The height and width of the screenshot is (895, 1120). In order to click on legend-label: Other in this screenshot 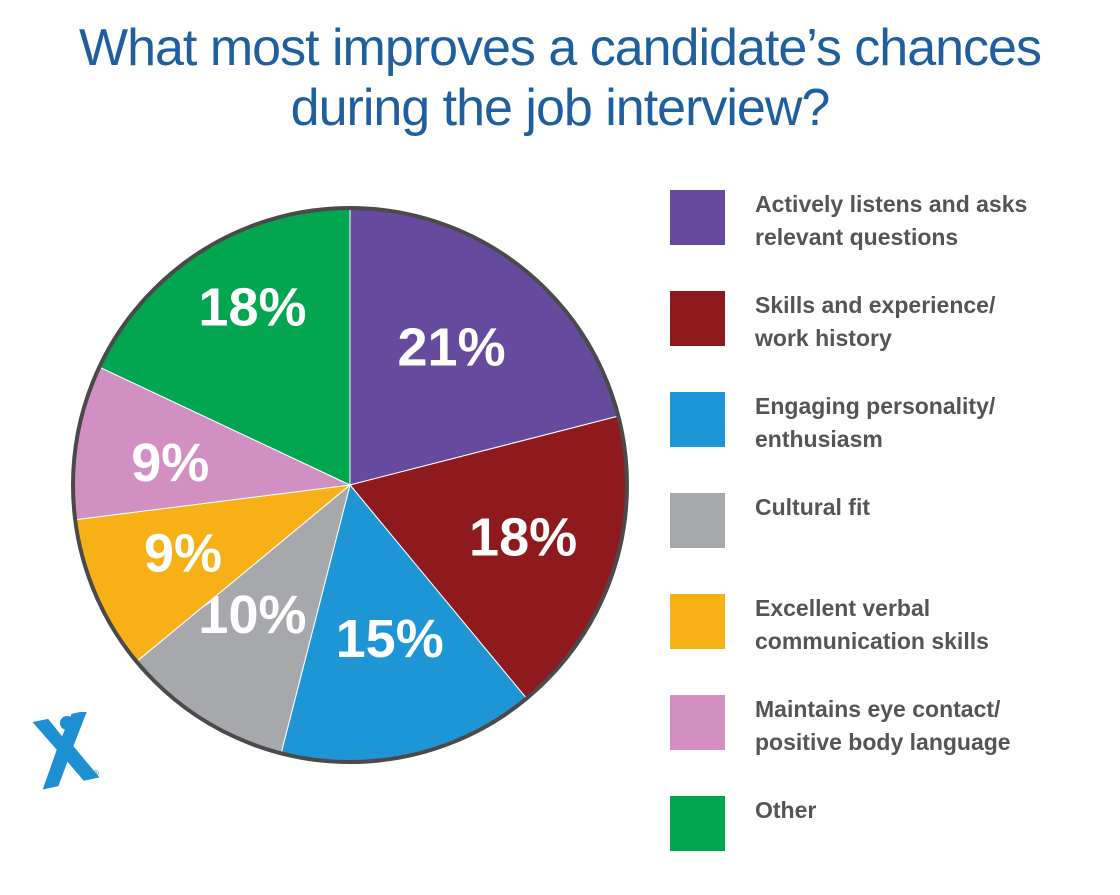, I will do `click(935, 810)`.